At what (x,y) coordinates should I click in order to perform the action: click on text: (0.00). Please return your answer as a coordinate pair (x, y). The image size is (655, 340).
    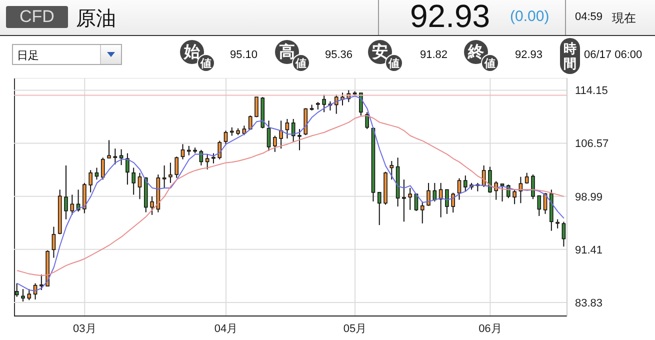
    Looking at the image, I should click on (530, 16).